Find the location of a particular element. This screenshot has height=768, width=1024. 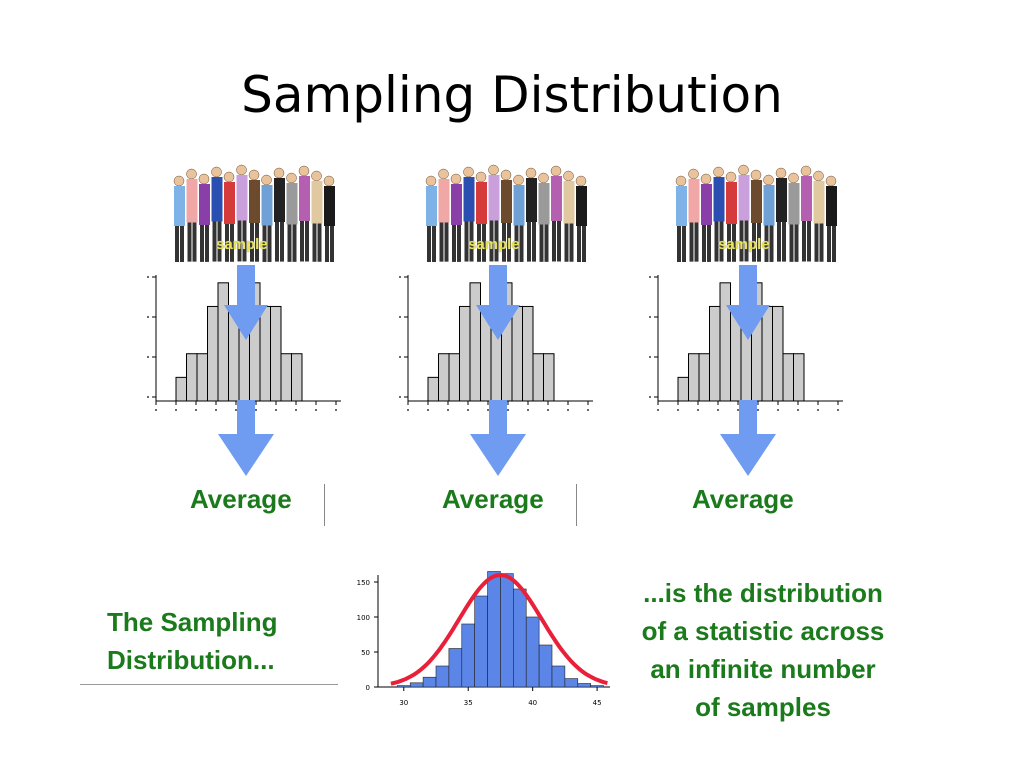

y-tick-label: 100 is located at coordinates (363, 618).